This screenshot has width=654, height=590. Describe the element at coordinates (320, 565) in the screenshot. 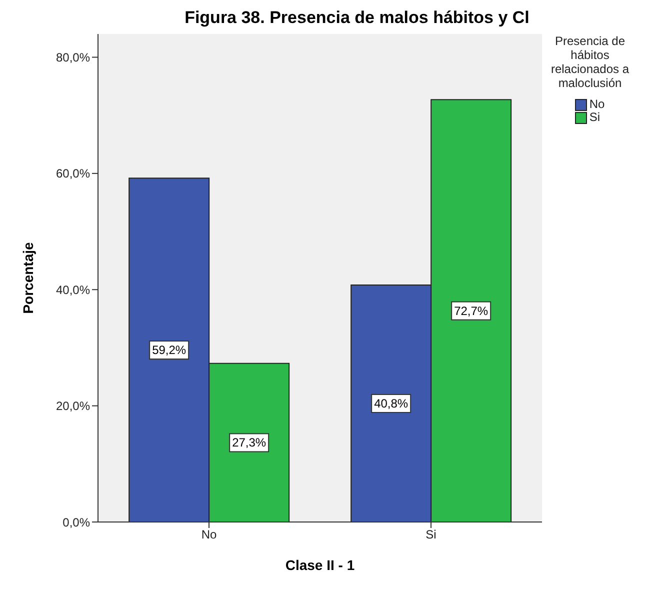

I see `x-axis-title: Clase II - 1` at that location.